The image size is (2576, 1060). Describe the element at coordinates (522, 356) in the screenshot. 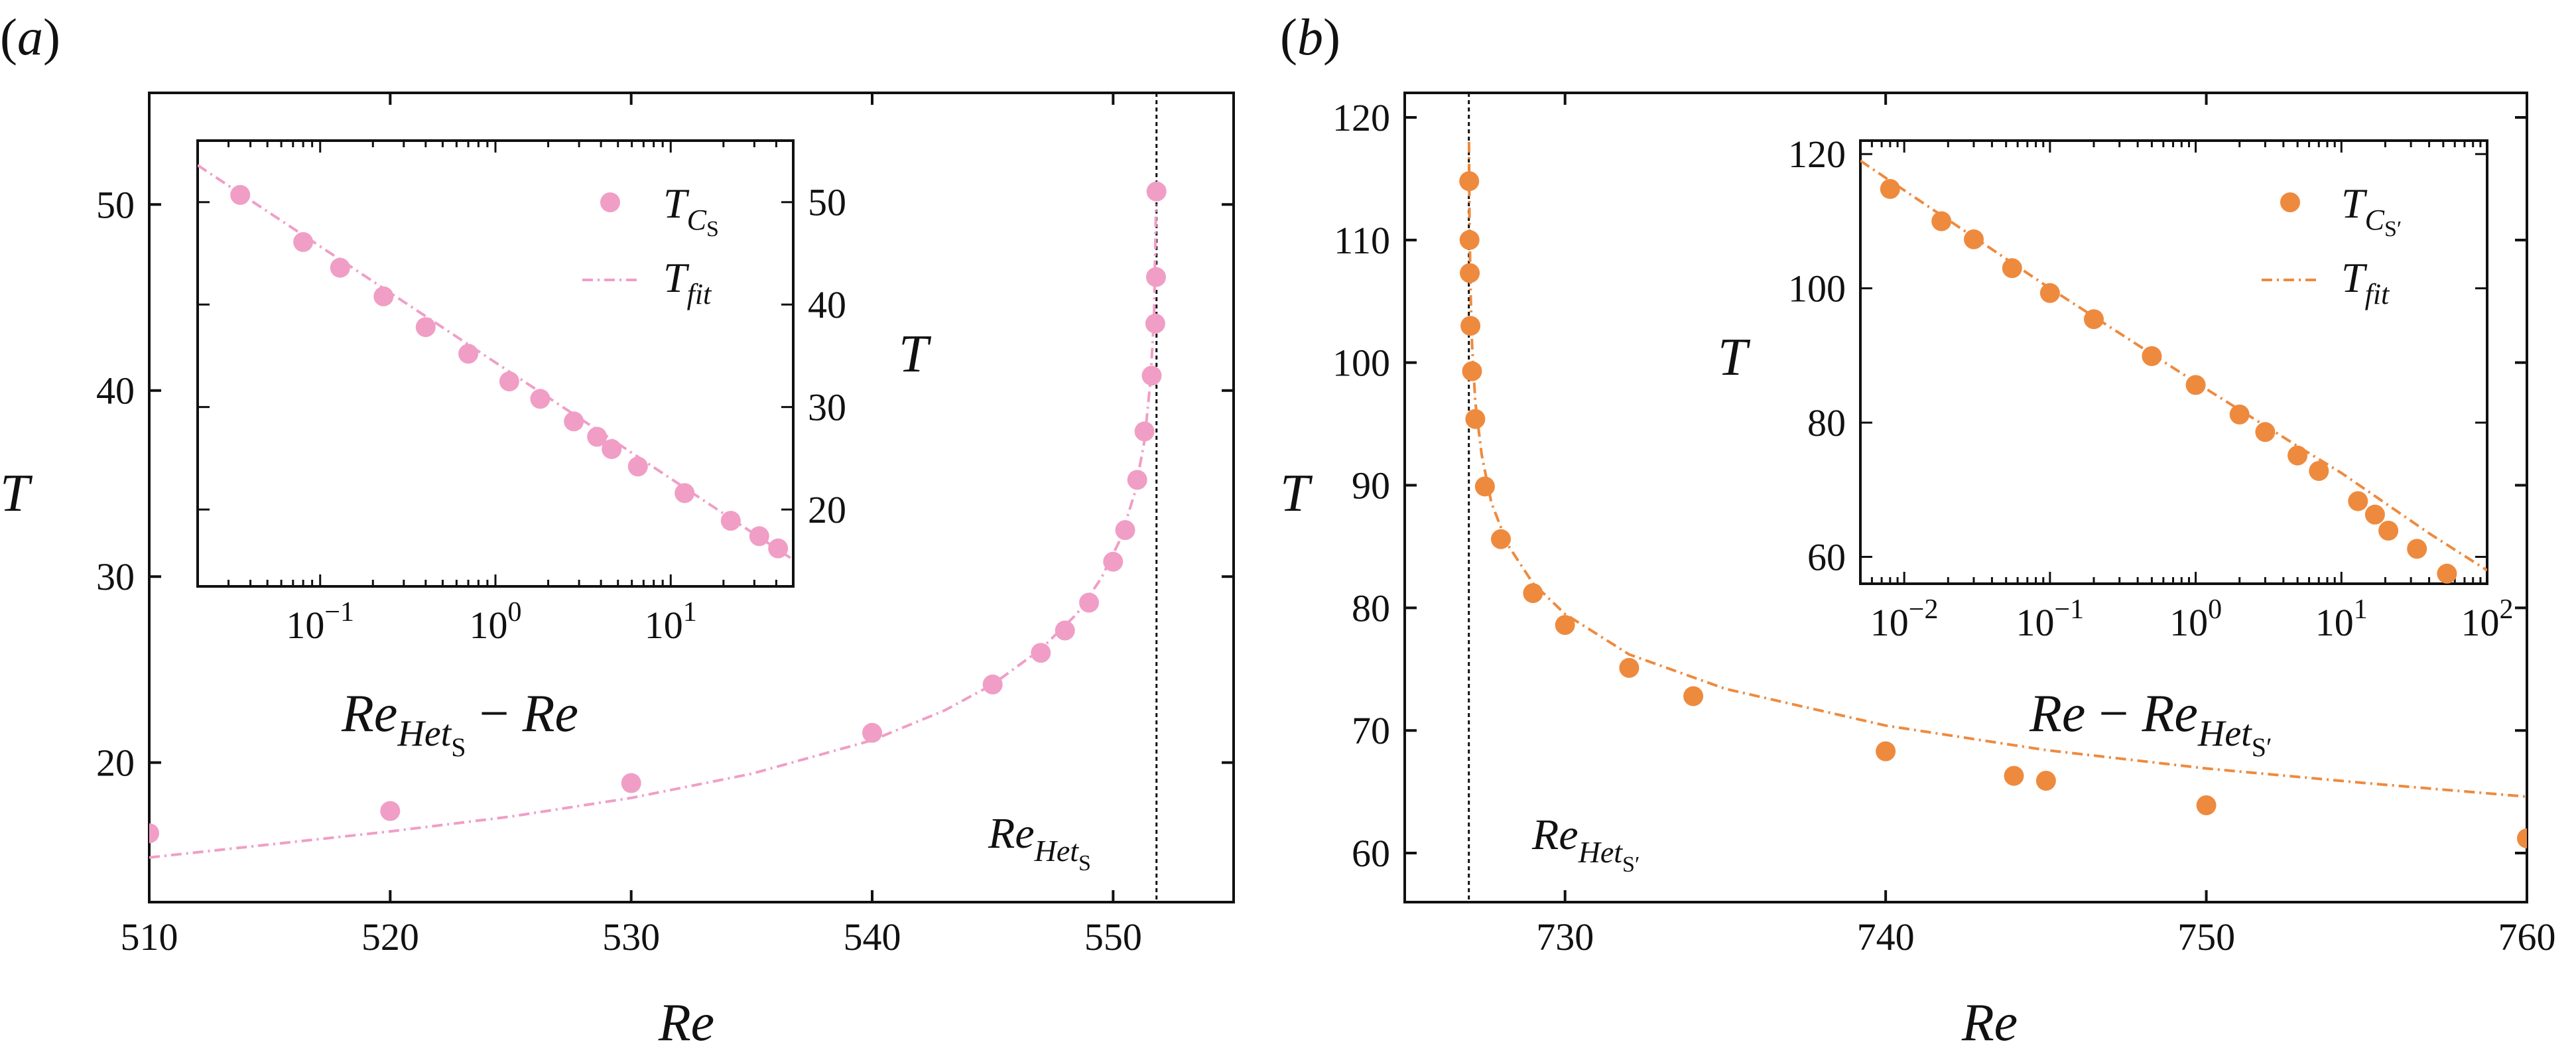

I see `panel-a-inset-y-ticks: 20 30 40 50` at that location.